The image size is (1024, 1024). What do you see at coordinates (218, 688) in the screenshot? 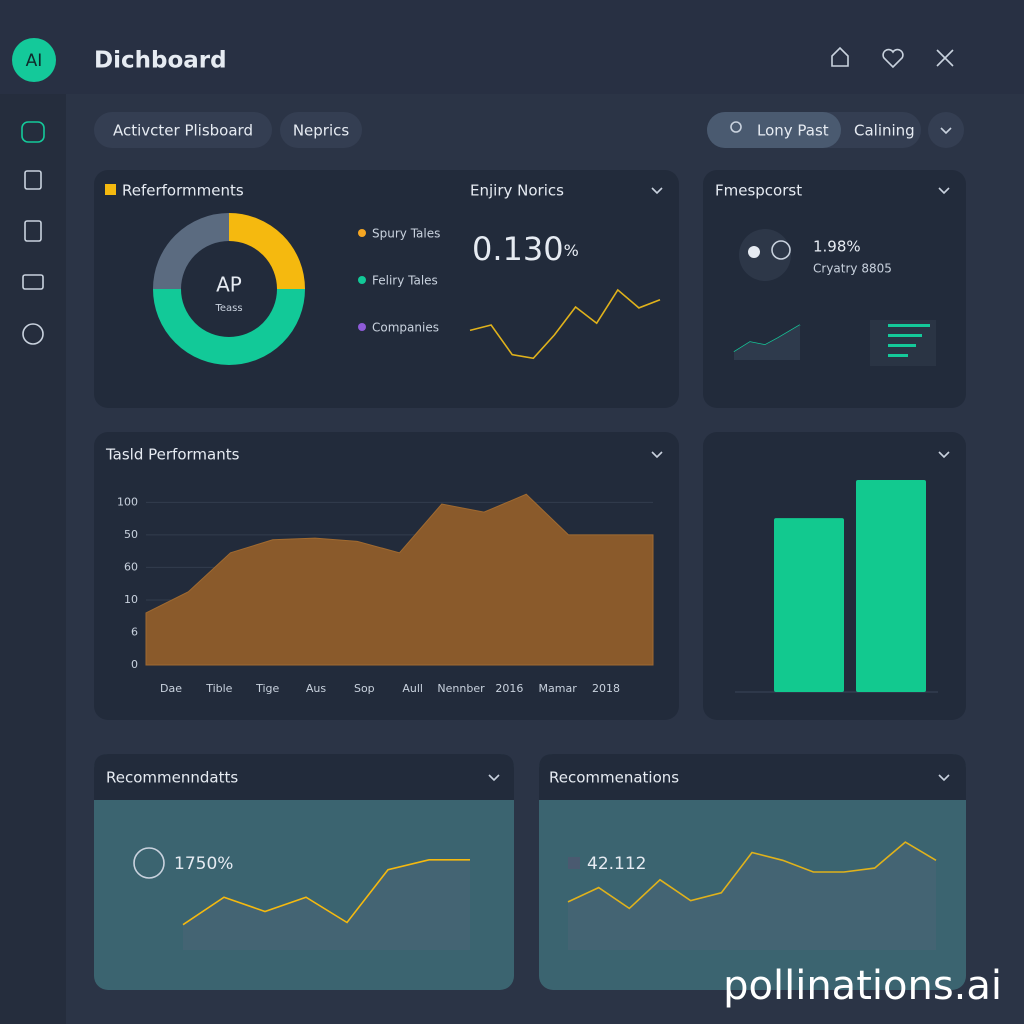
I see `x-tick-label: Tible` at bounding box center [218, 688].